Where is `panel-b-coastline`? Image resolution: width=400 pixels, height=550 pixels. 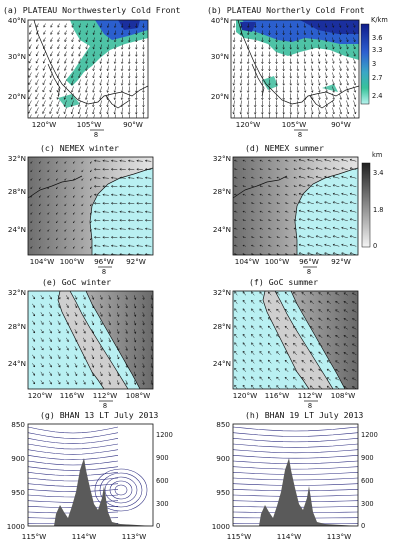
panel-b-coastline is located at coordinates (298, 62).